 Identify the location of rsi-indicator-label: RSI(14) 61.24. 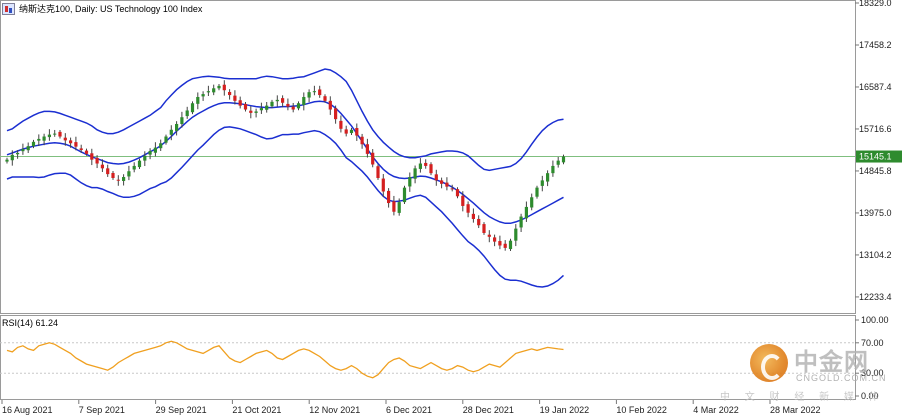
(30, 323).